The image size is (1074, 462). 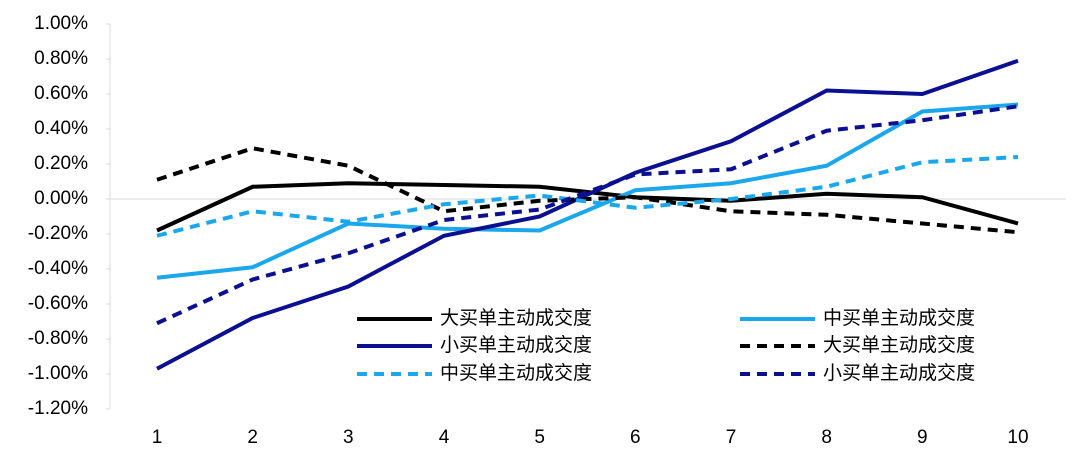 What do you see at coordinates (61, 93) in the screenshot?
I see `y-tick-label: 0.60%` at bounding box center [61, 93].